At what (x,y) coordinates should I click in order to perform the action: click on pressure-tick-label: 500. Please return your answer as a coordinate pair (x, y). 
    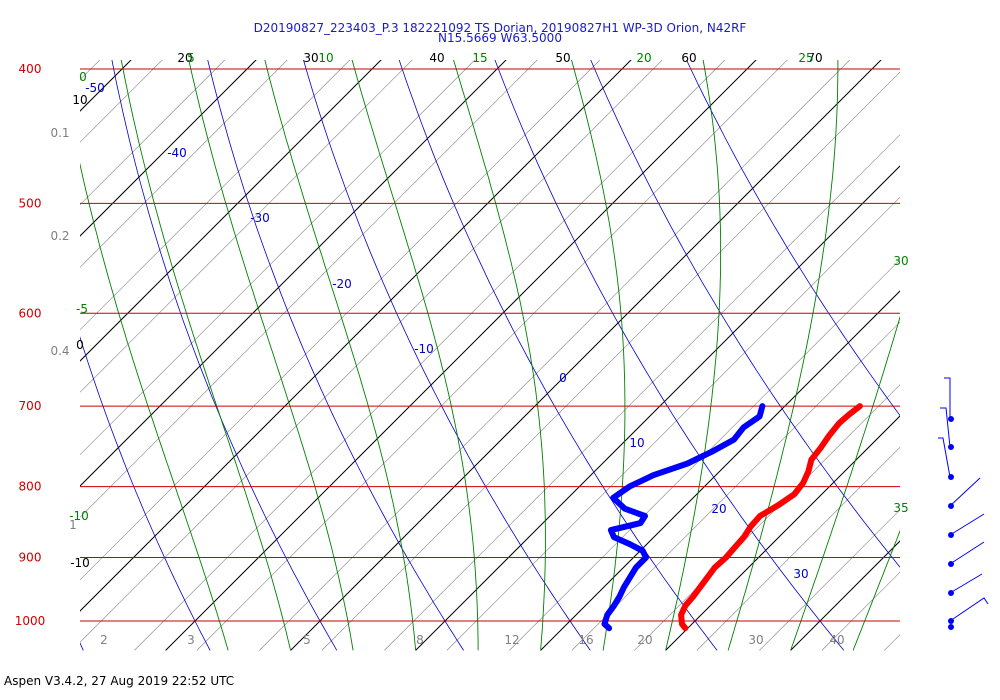
    Looking at the image, I should click on (30, 203).